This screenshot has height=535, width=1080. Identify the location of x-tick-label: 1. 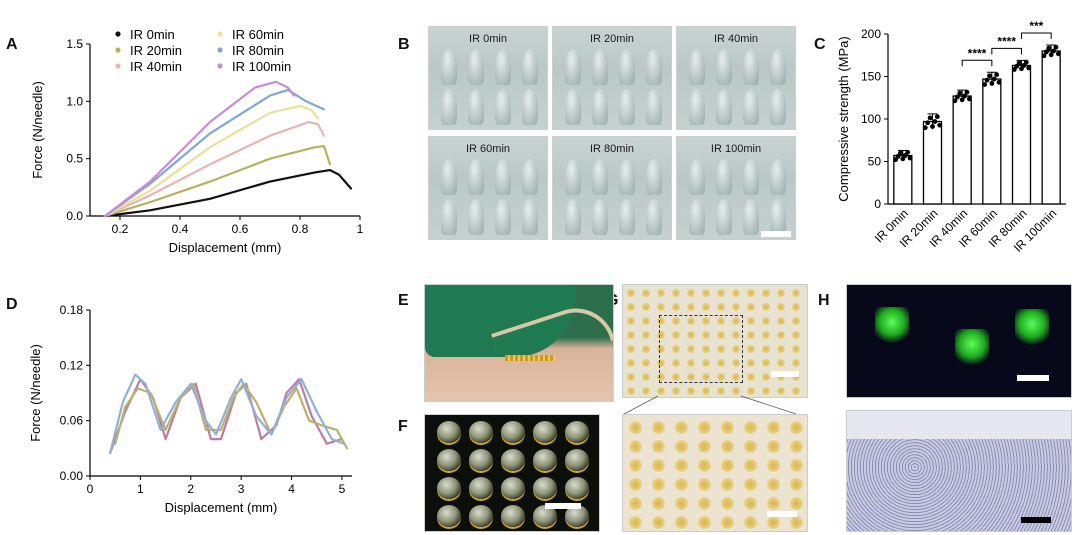
(140, 489).